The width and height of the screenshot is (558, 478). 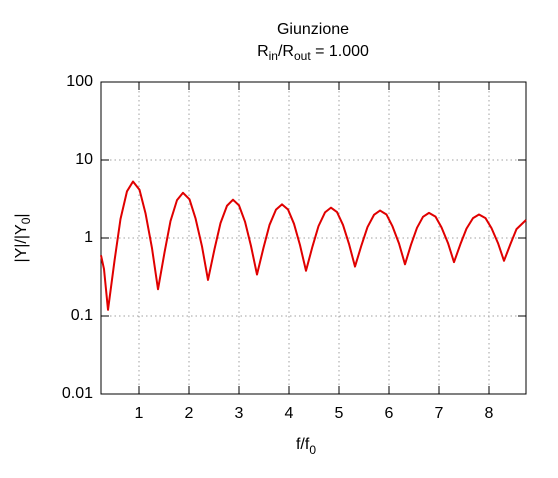 What do you see at coordinates (302, 56) in the screenshot?
I see `subtitle-sub: out` at bounding box center [302, 56].